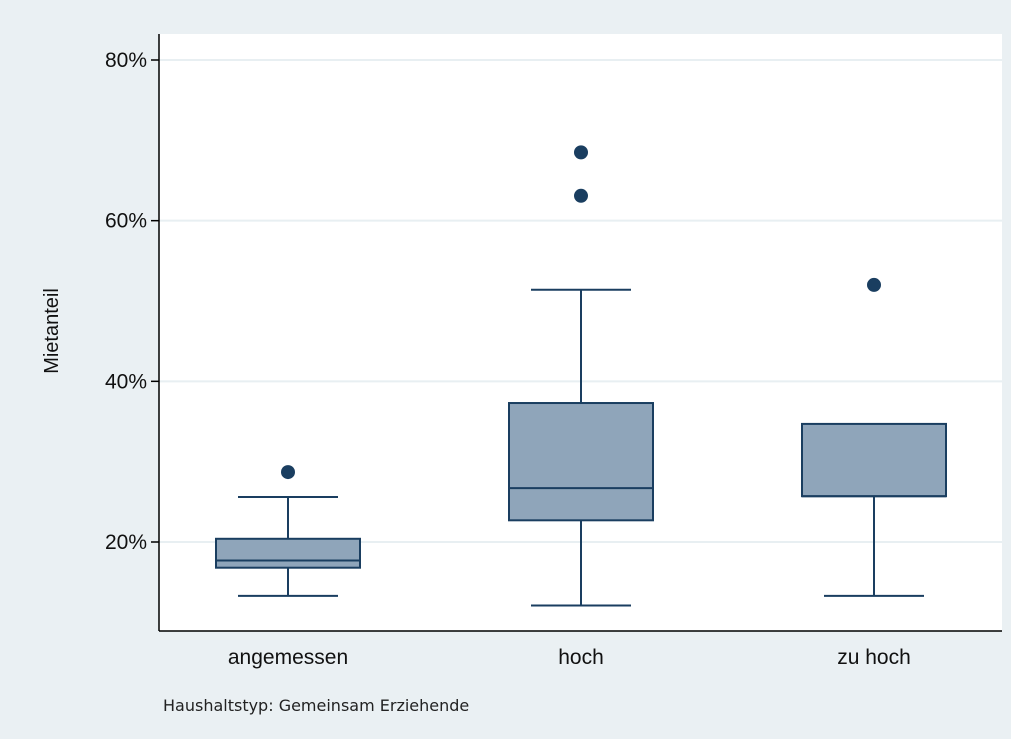 This screenshot has width=1011, height=739. I want to click on y-axis-ticks: 20% 40% 60% 80%, so click(132, 301).